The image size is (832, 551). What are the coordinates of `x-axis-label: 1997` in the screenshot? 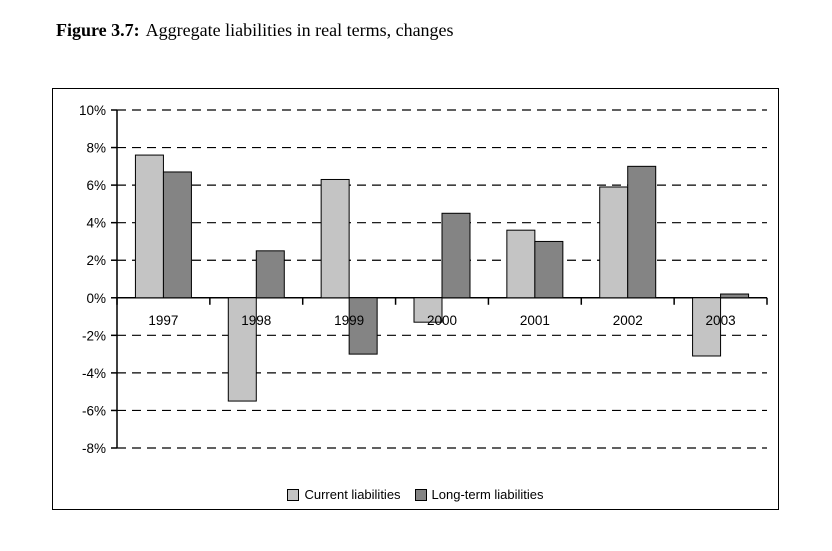 It's located at (163, 320).